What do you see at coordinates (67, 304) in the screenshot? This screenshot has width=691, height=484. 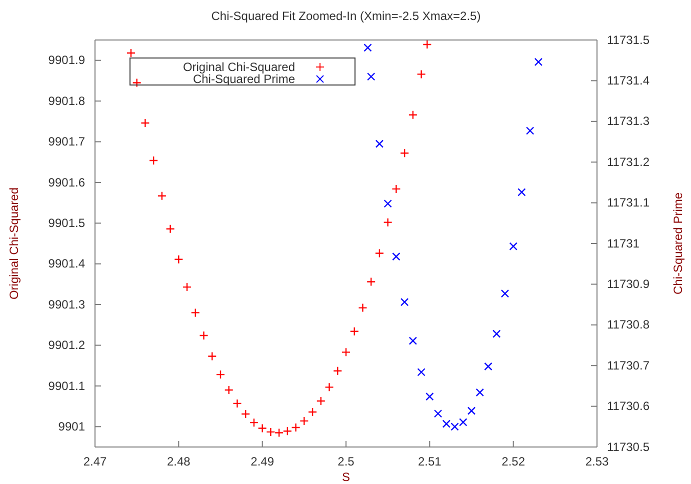 I see `y-tick-label: 9901.3` at bounding box center [67, 304].